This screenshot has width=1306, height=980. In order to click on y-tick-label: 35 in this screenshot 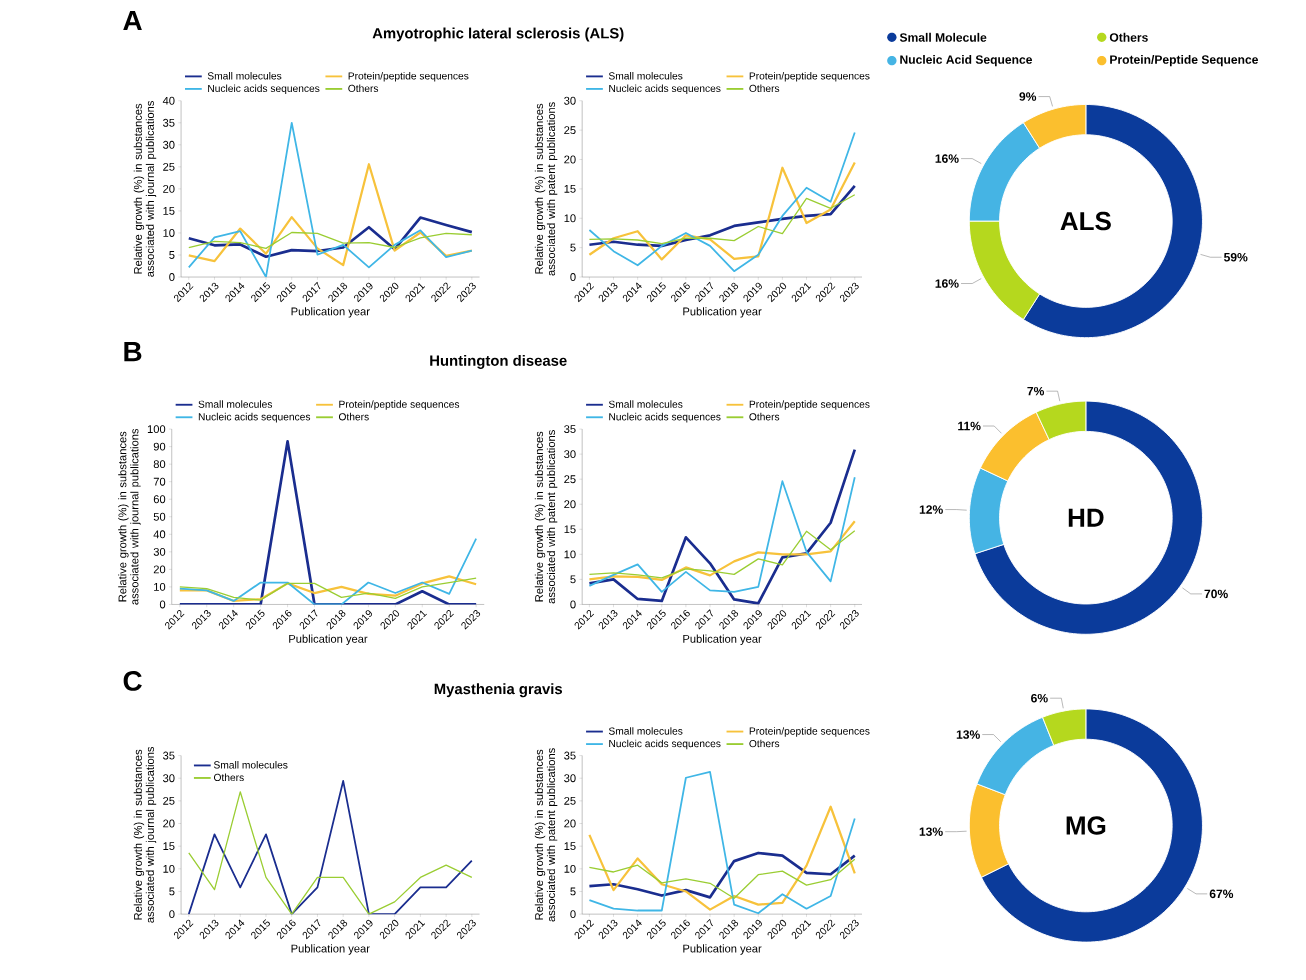, I will do `click(570, 755)`.